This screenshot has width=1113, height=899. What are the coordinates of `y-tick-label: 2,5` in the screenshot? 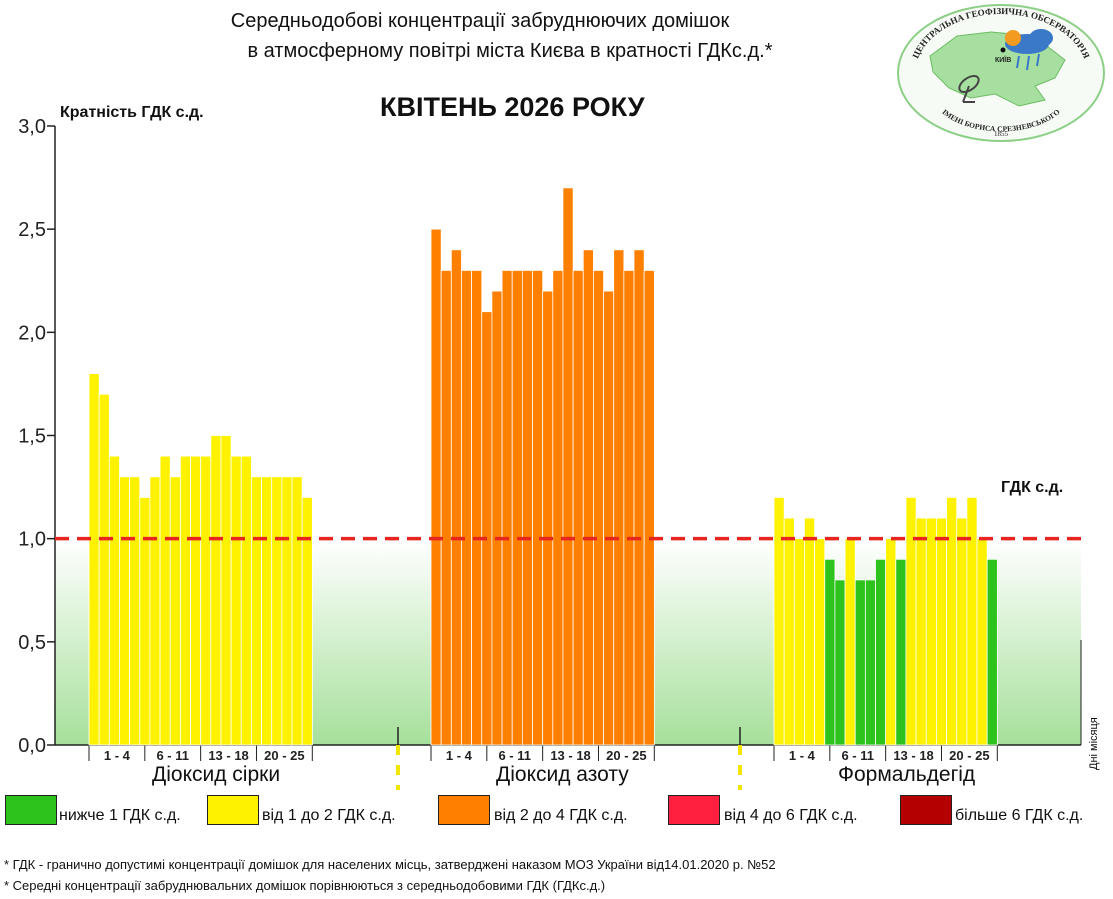 It's located at (32, 230).